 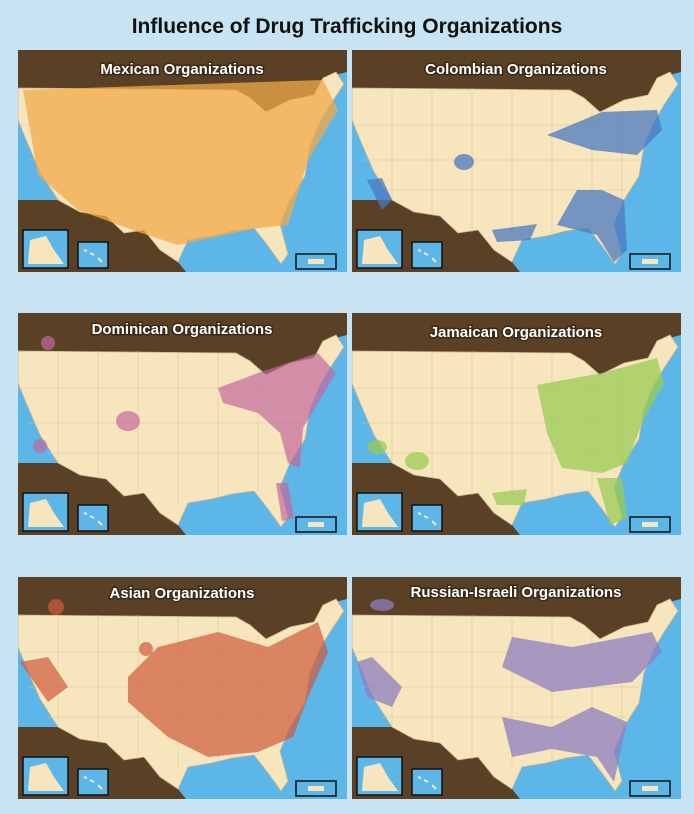 I want to click on panel-title: Asian Organizations, so click(x=181, y=593).